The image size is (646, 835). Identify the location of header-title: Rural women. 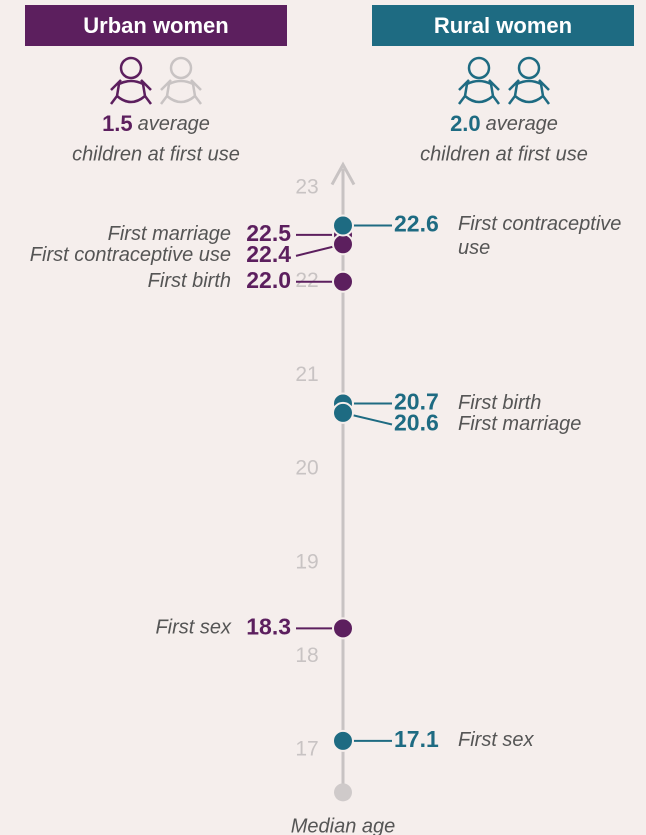
(503, 25).